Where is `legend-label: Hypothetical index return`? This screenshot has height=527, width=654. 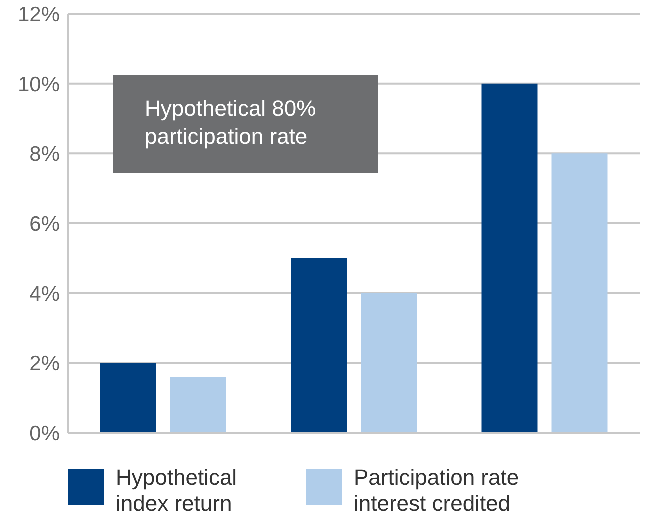
legend-label: Hypothetical index return is located at coordinates (177, 491).